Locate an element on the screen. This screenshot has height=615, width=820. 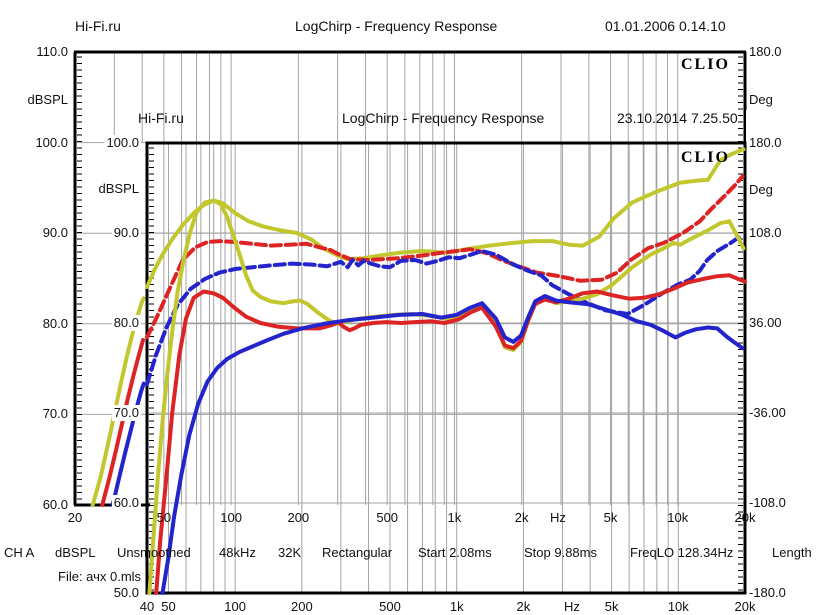
inner-window-right-margin is located at coordinates (783, 362).